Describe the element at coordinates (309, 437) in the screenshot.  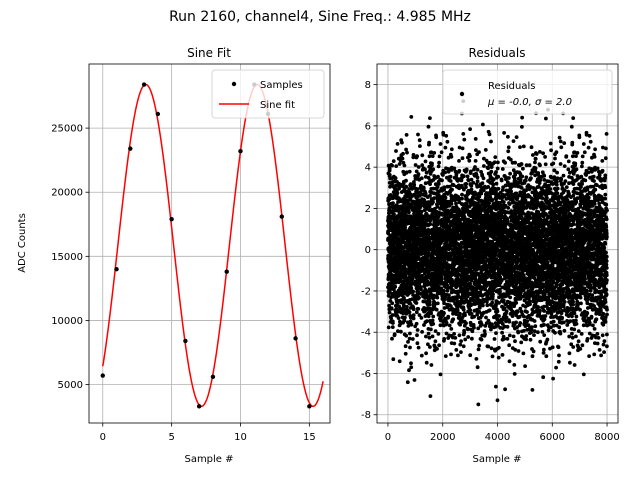
I see `x-tick-label: 15` at that location.